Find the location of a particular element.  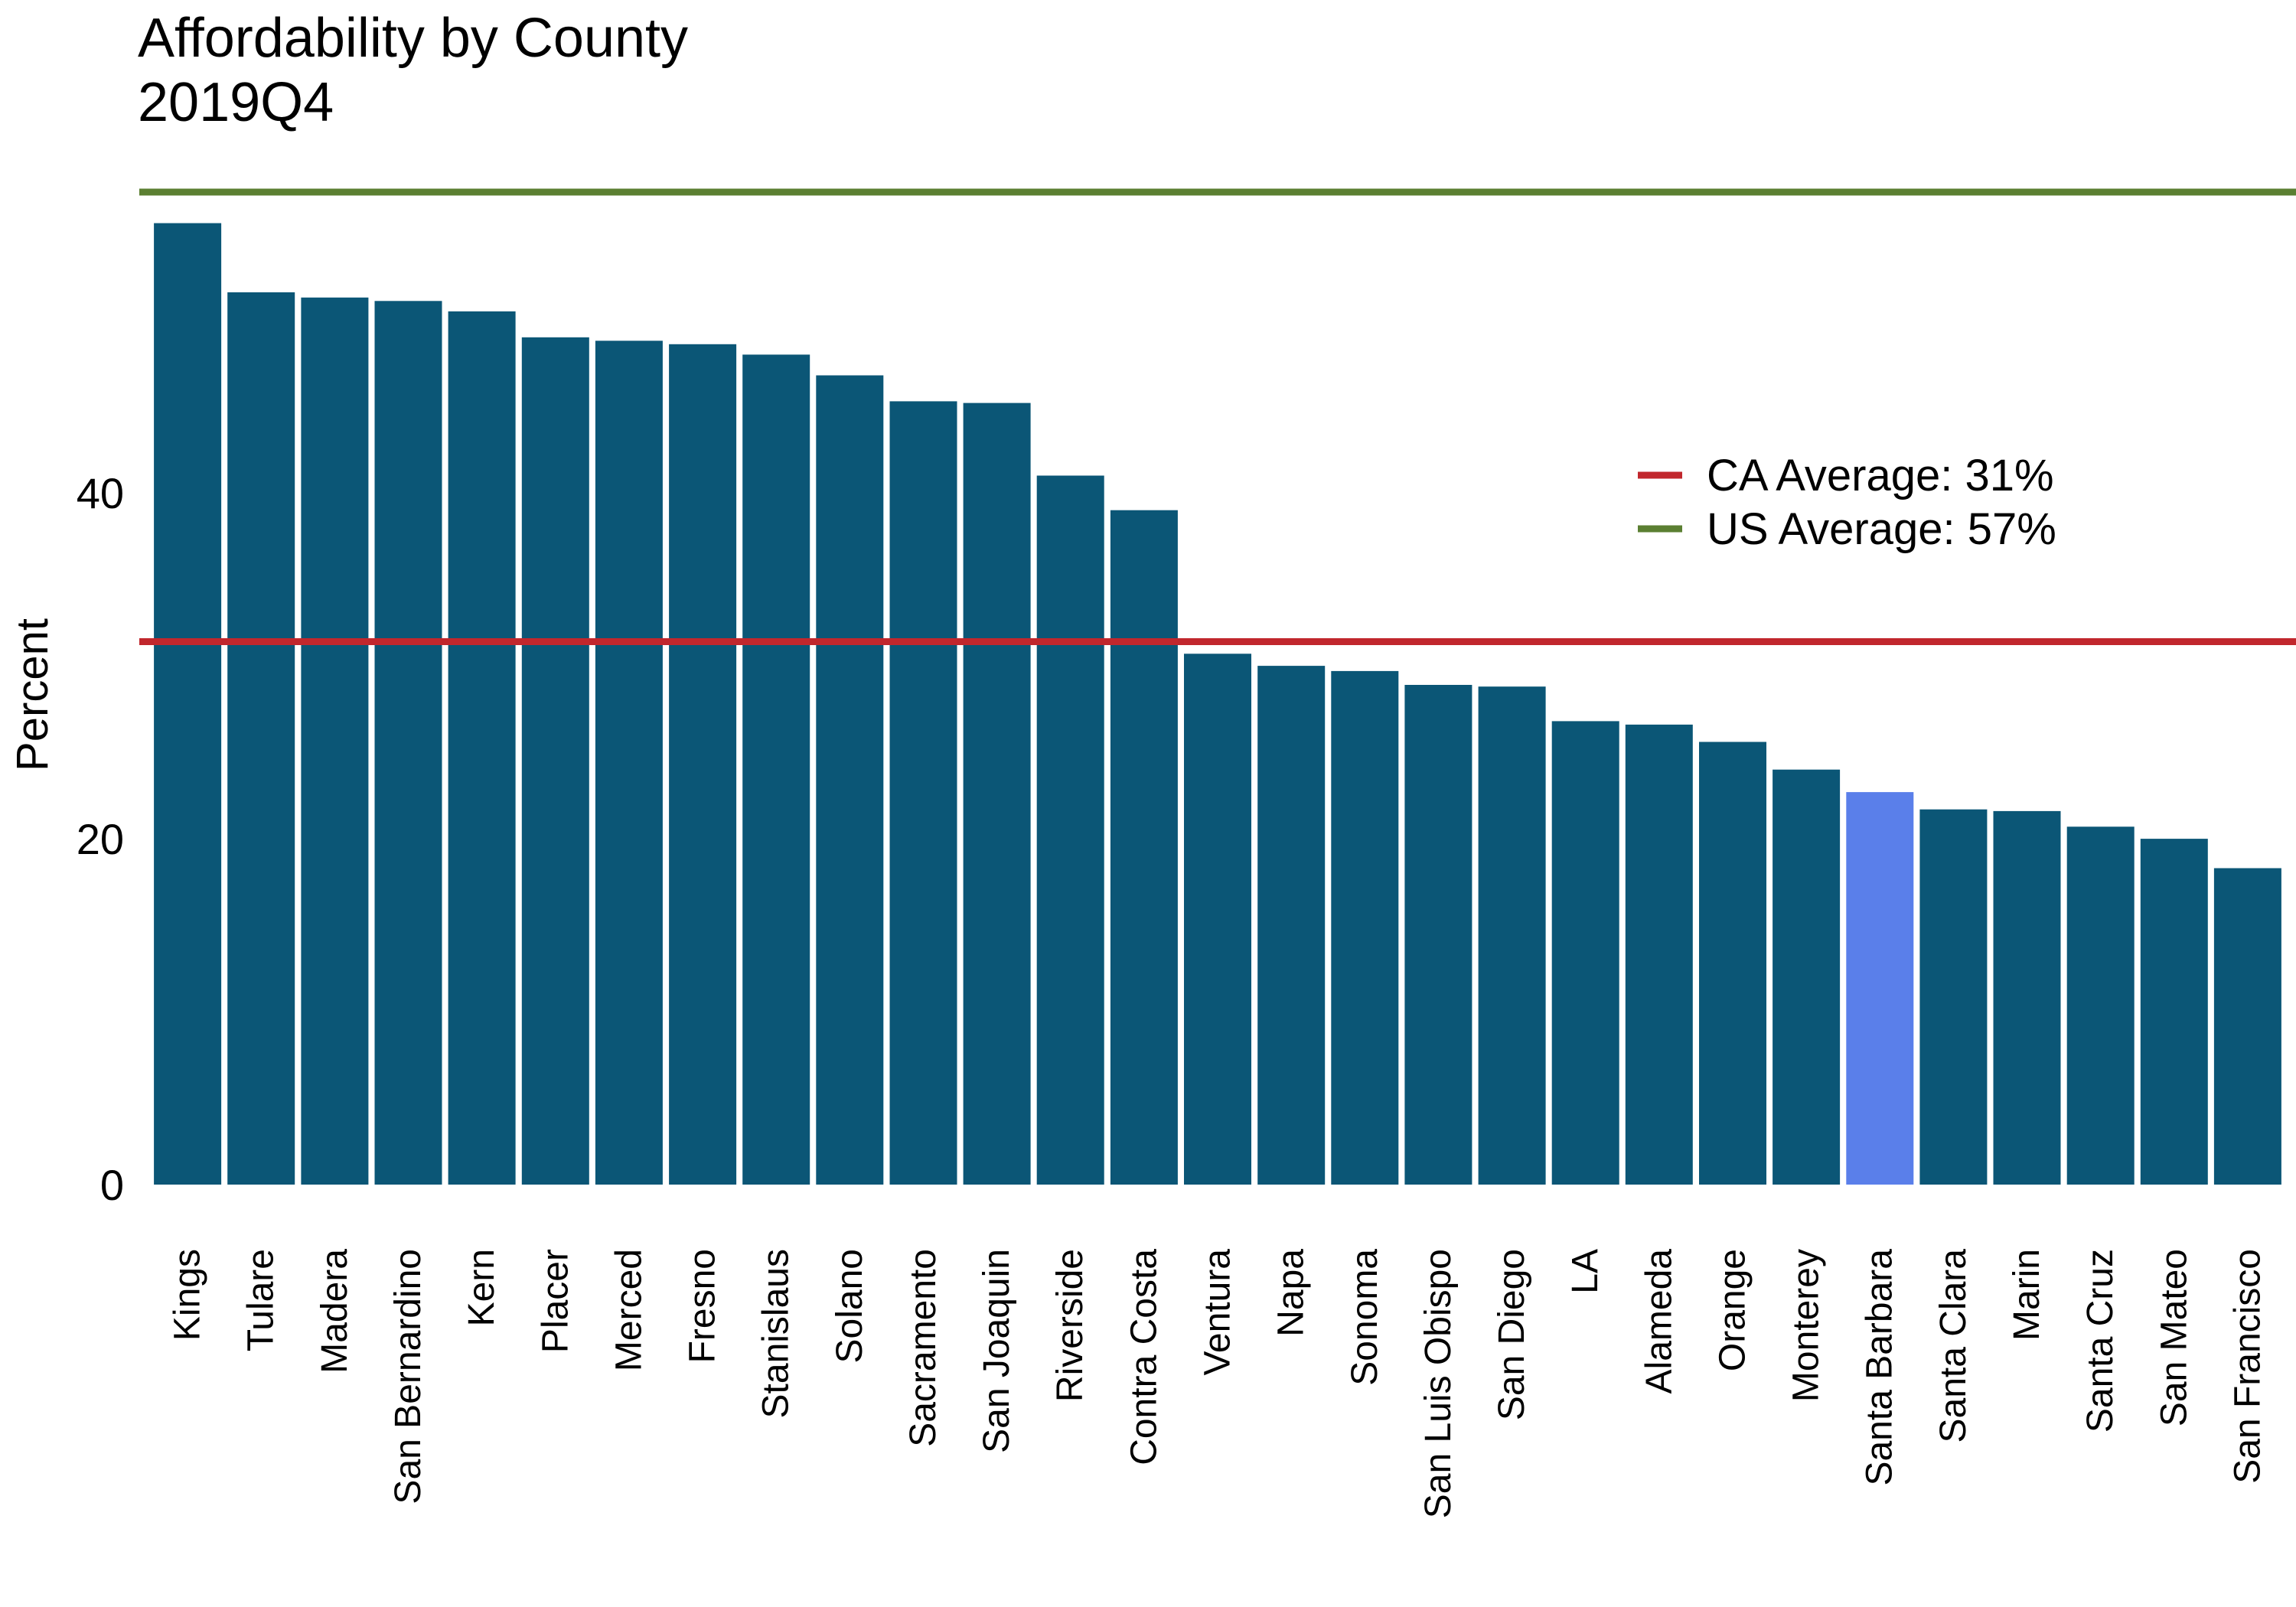

x-tick-label: Solano is located at coordinates (850, 1306).